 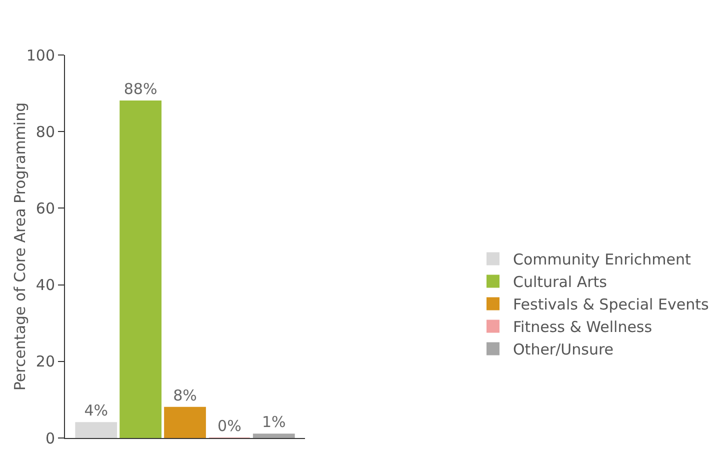 What do you see at coordinates (602, 259) in the screenshot?
I see `legend-label: Community Enrichment` at bounding box center [602, 259].